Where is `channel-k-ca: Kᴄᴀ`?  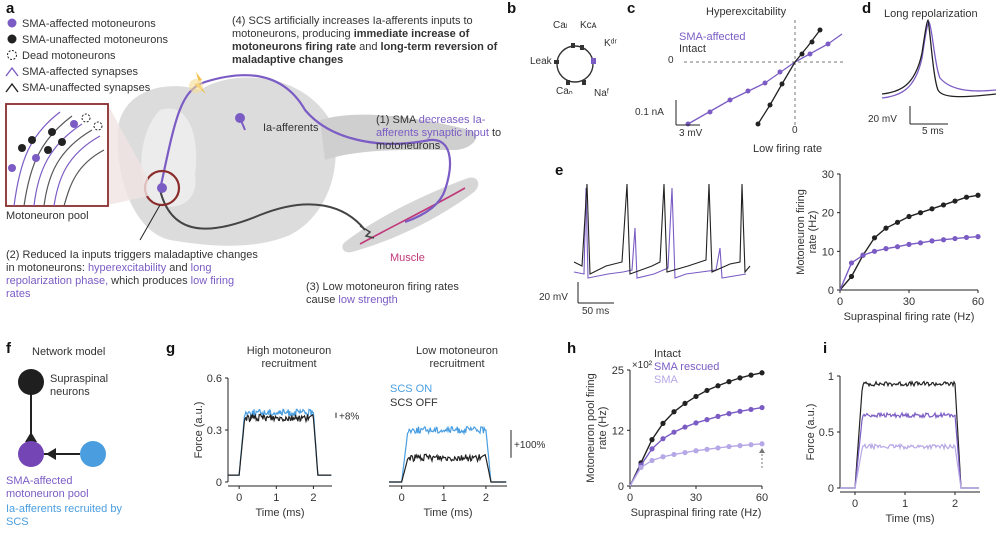
channel-k-ca: Kᴄᴀ is located at coordinates (588, 25).